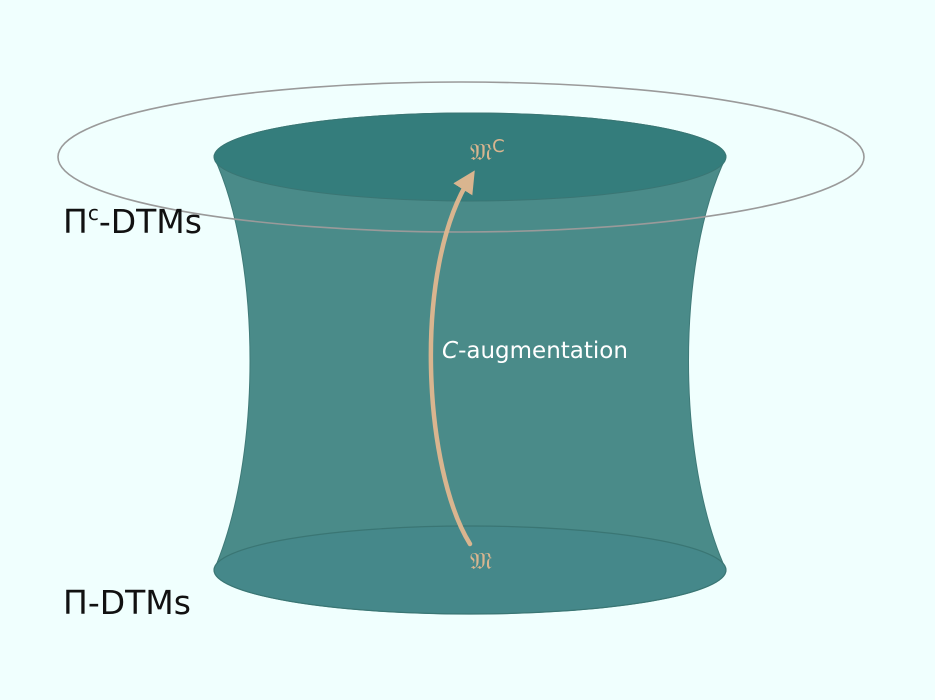  I want to click on top-node-label: 𝔐C, so click(487, 151).